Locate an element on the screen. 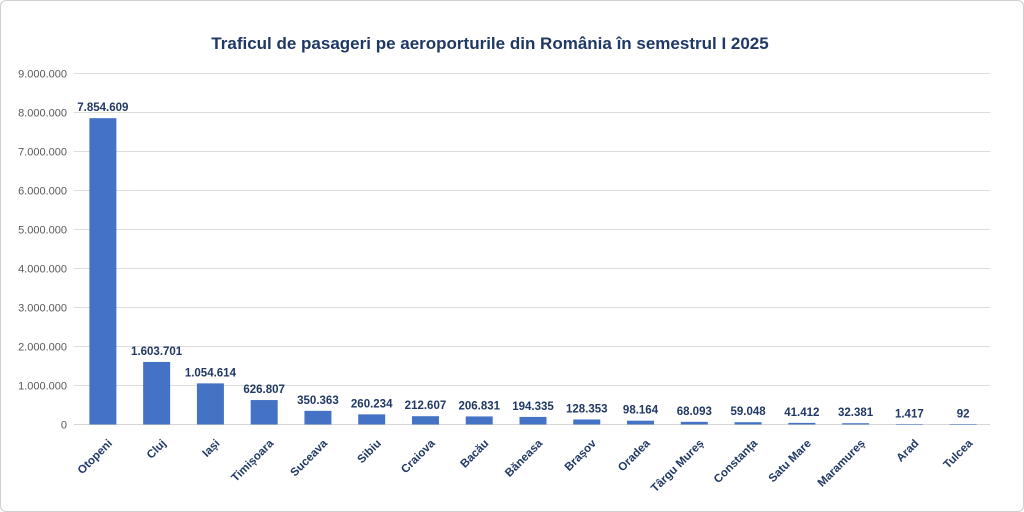  bar-value-label: 128.353 is located at coordinates (587, 409).